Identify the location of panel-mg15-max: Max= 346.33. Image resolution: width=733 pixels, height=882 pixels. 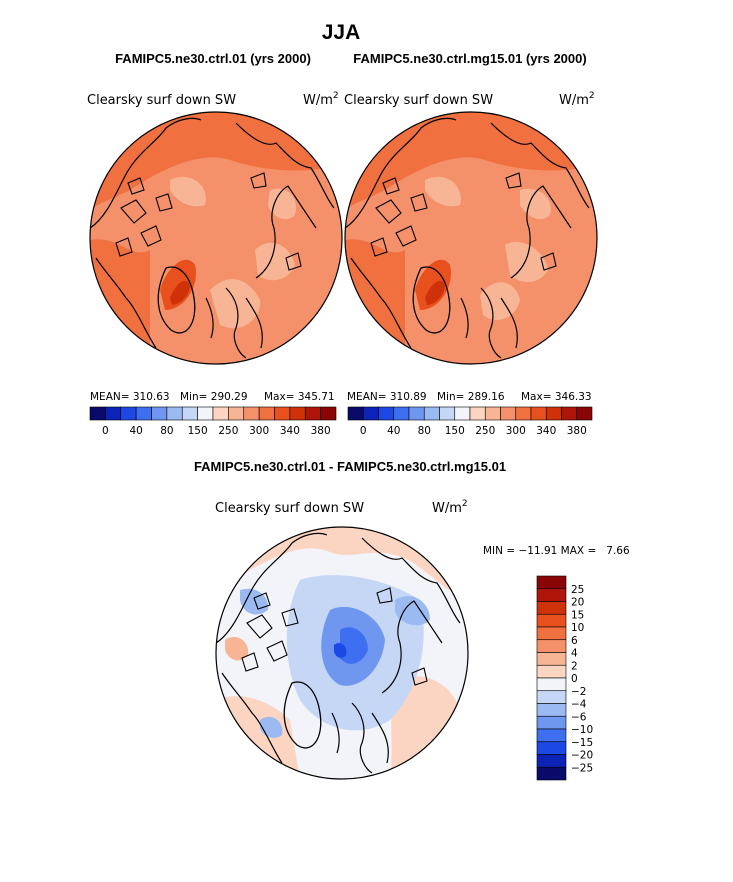
(556, 397).